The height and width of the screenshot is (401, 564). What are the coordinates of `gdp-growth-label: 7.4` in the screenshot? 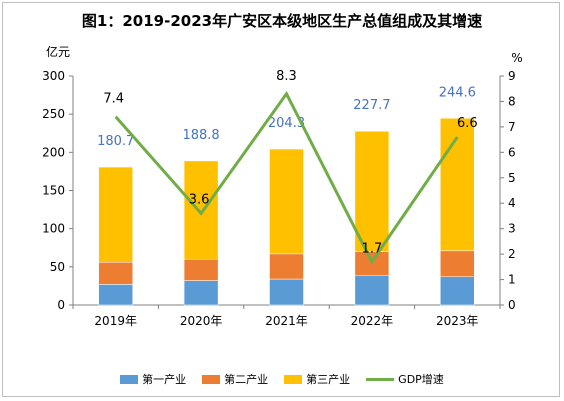 It's located at (113, 99).